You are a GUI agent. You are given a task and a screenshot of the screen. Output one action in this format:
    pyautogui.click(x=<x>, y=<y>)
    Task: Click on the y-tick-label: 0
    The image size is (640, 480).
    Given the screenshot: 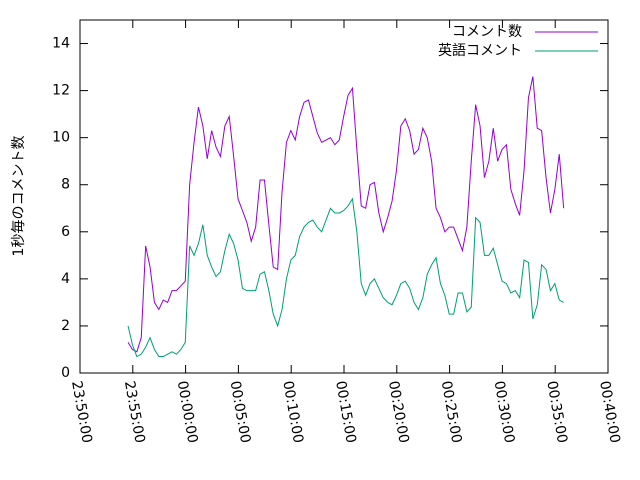 What is the action you would take?
    pyautogui.click(x=65, y=373)
    